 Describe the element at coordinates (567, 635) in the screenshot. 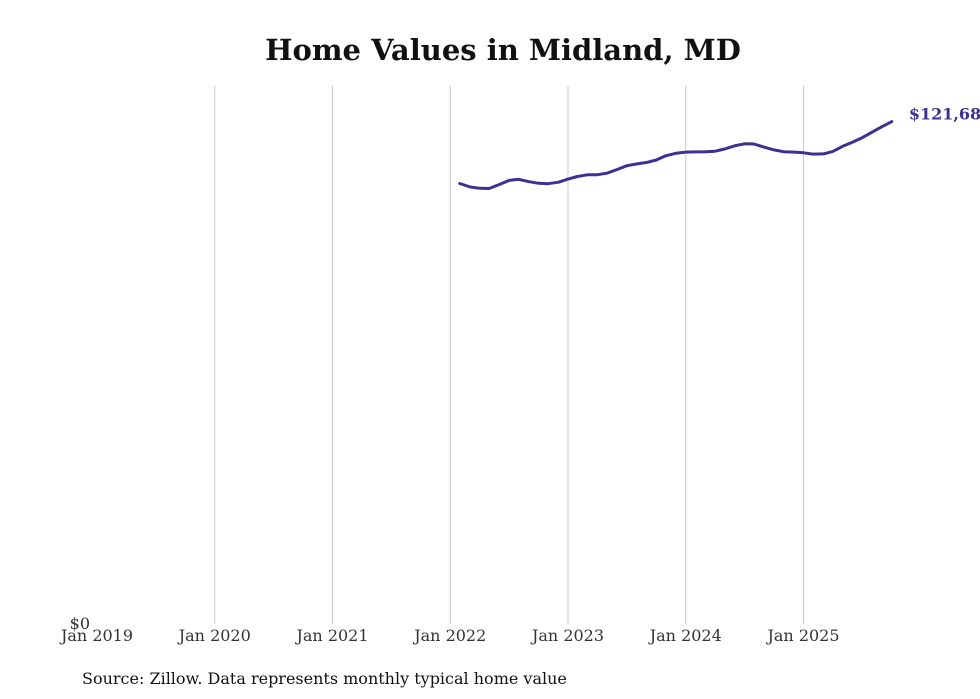

I see `x-tick-label-4: Jan 2023` at that location.